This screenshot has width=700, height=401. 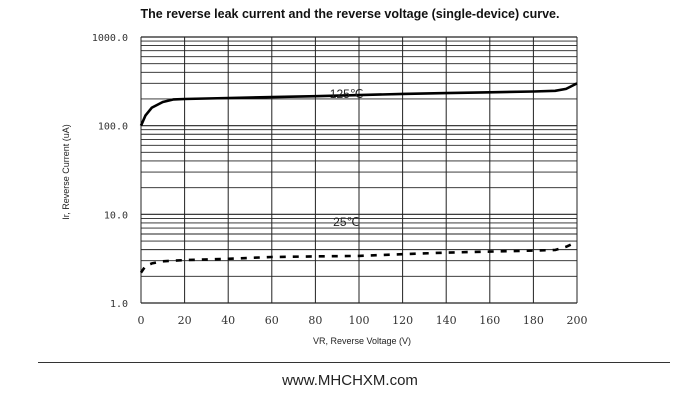 I want to click on x-tick-label: 0, so click(x=141, y=320).